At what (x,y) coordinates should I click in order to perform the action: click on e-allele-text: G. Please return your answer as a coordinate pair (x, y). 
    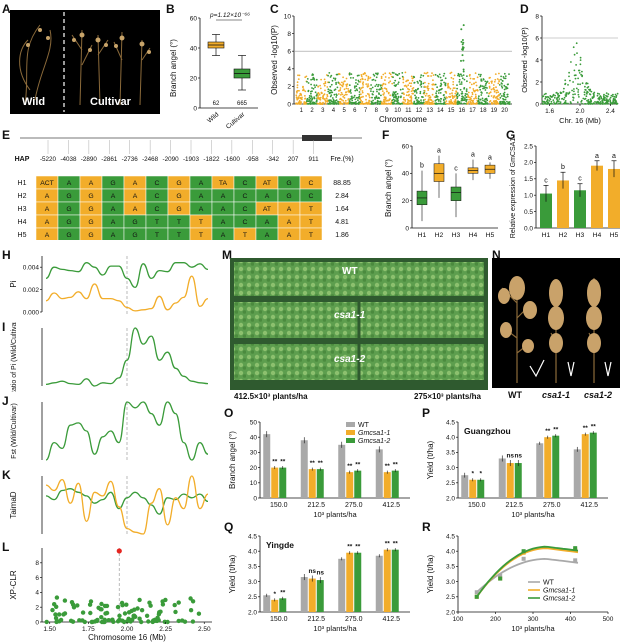
    Looking at the image, I should click on (90, 209).